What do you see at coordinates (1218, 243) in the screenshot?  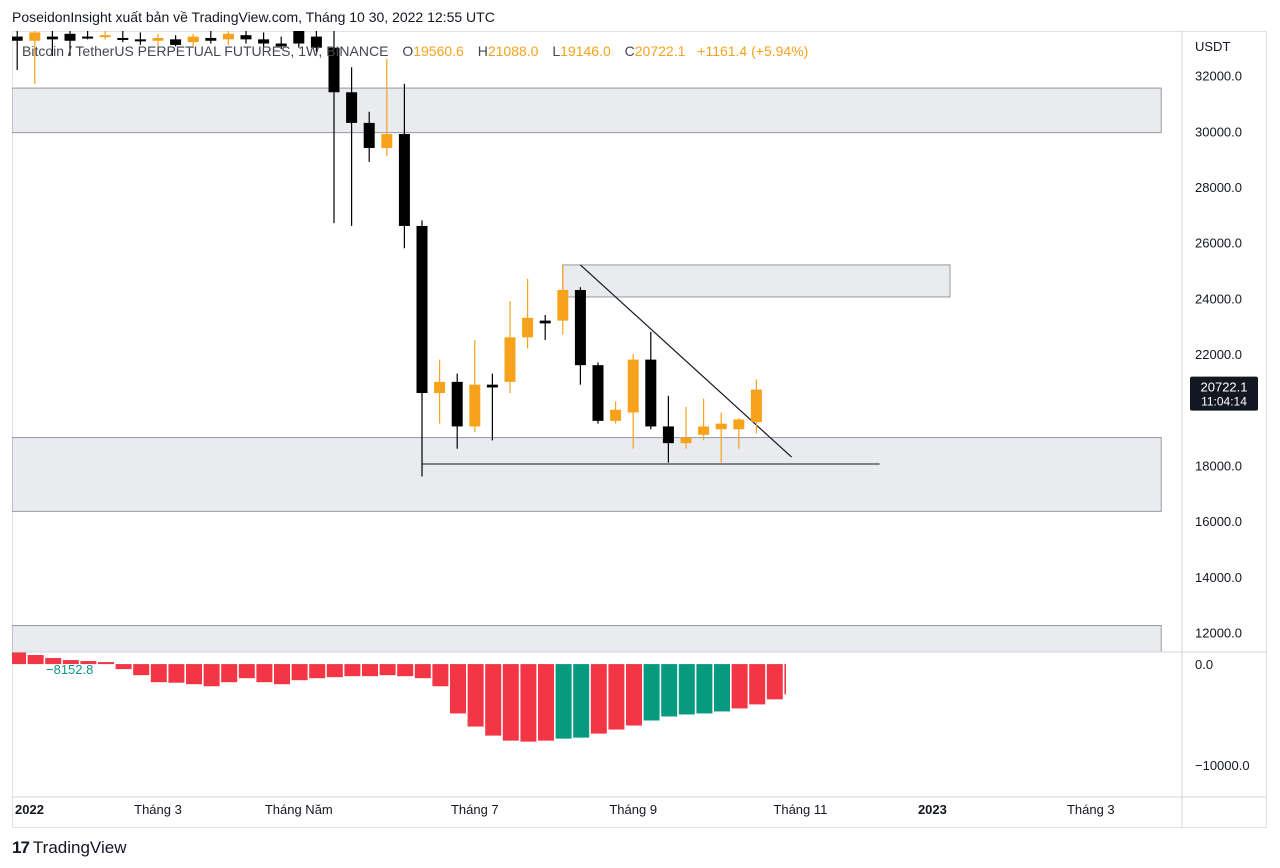 I see `price-tick-label: 26000.0` at bounding box center [1218, 243].